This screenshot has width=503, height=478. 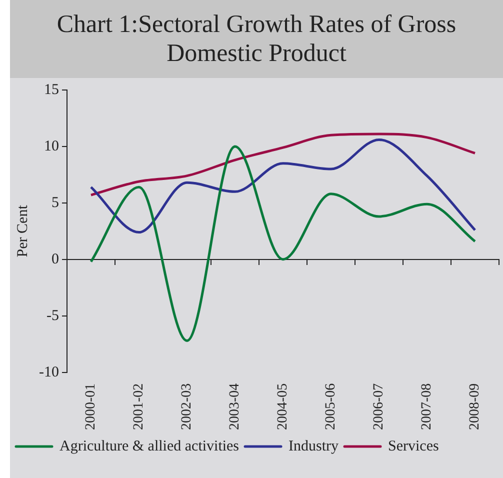 What do you see at coordinates (379, 406) in the screenshot?
I see `x-tick-label: 2006-07` at bounding box center [379, 406].